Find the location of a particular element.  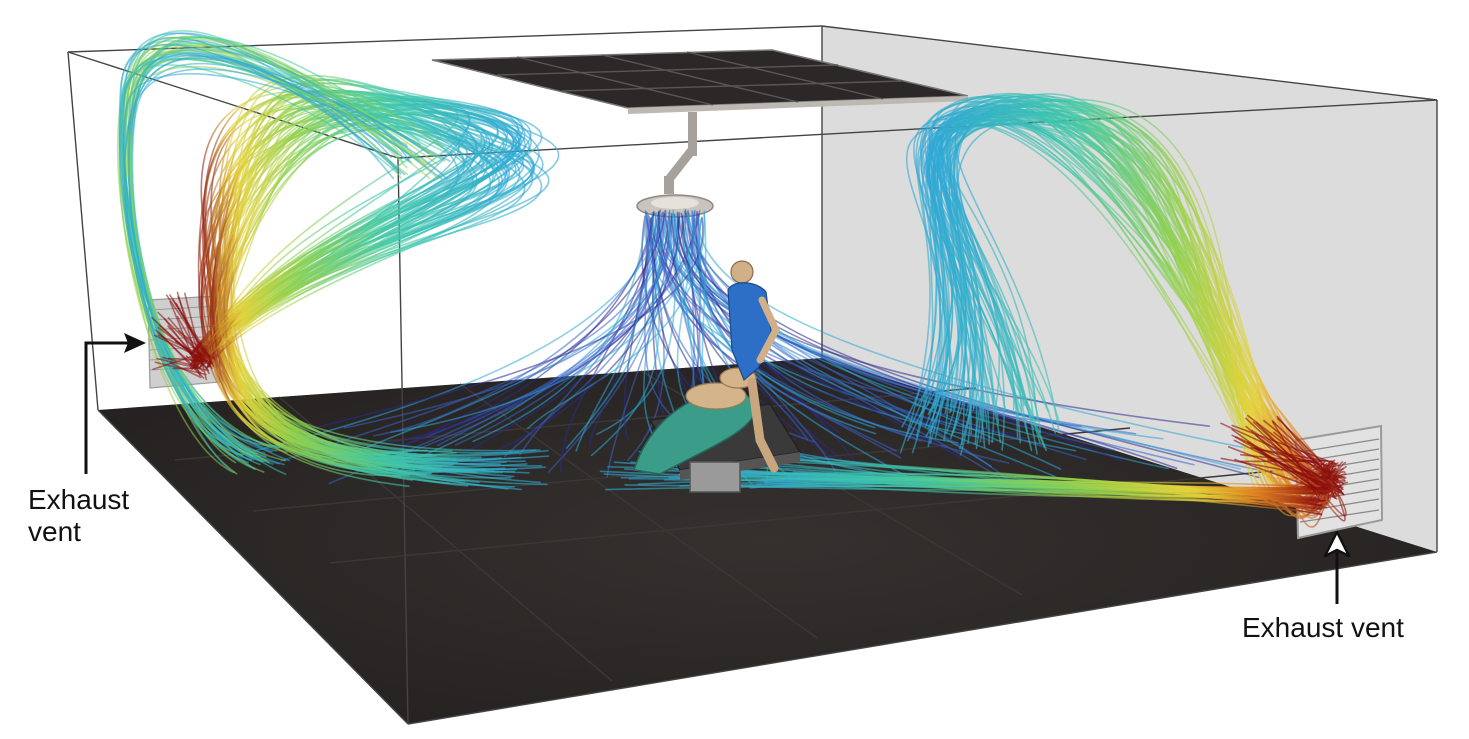

left-exhaust-vent-label: Exhaust vent is located at coordinates (78, 516).